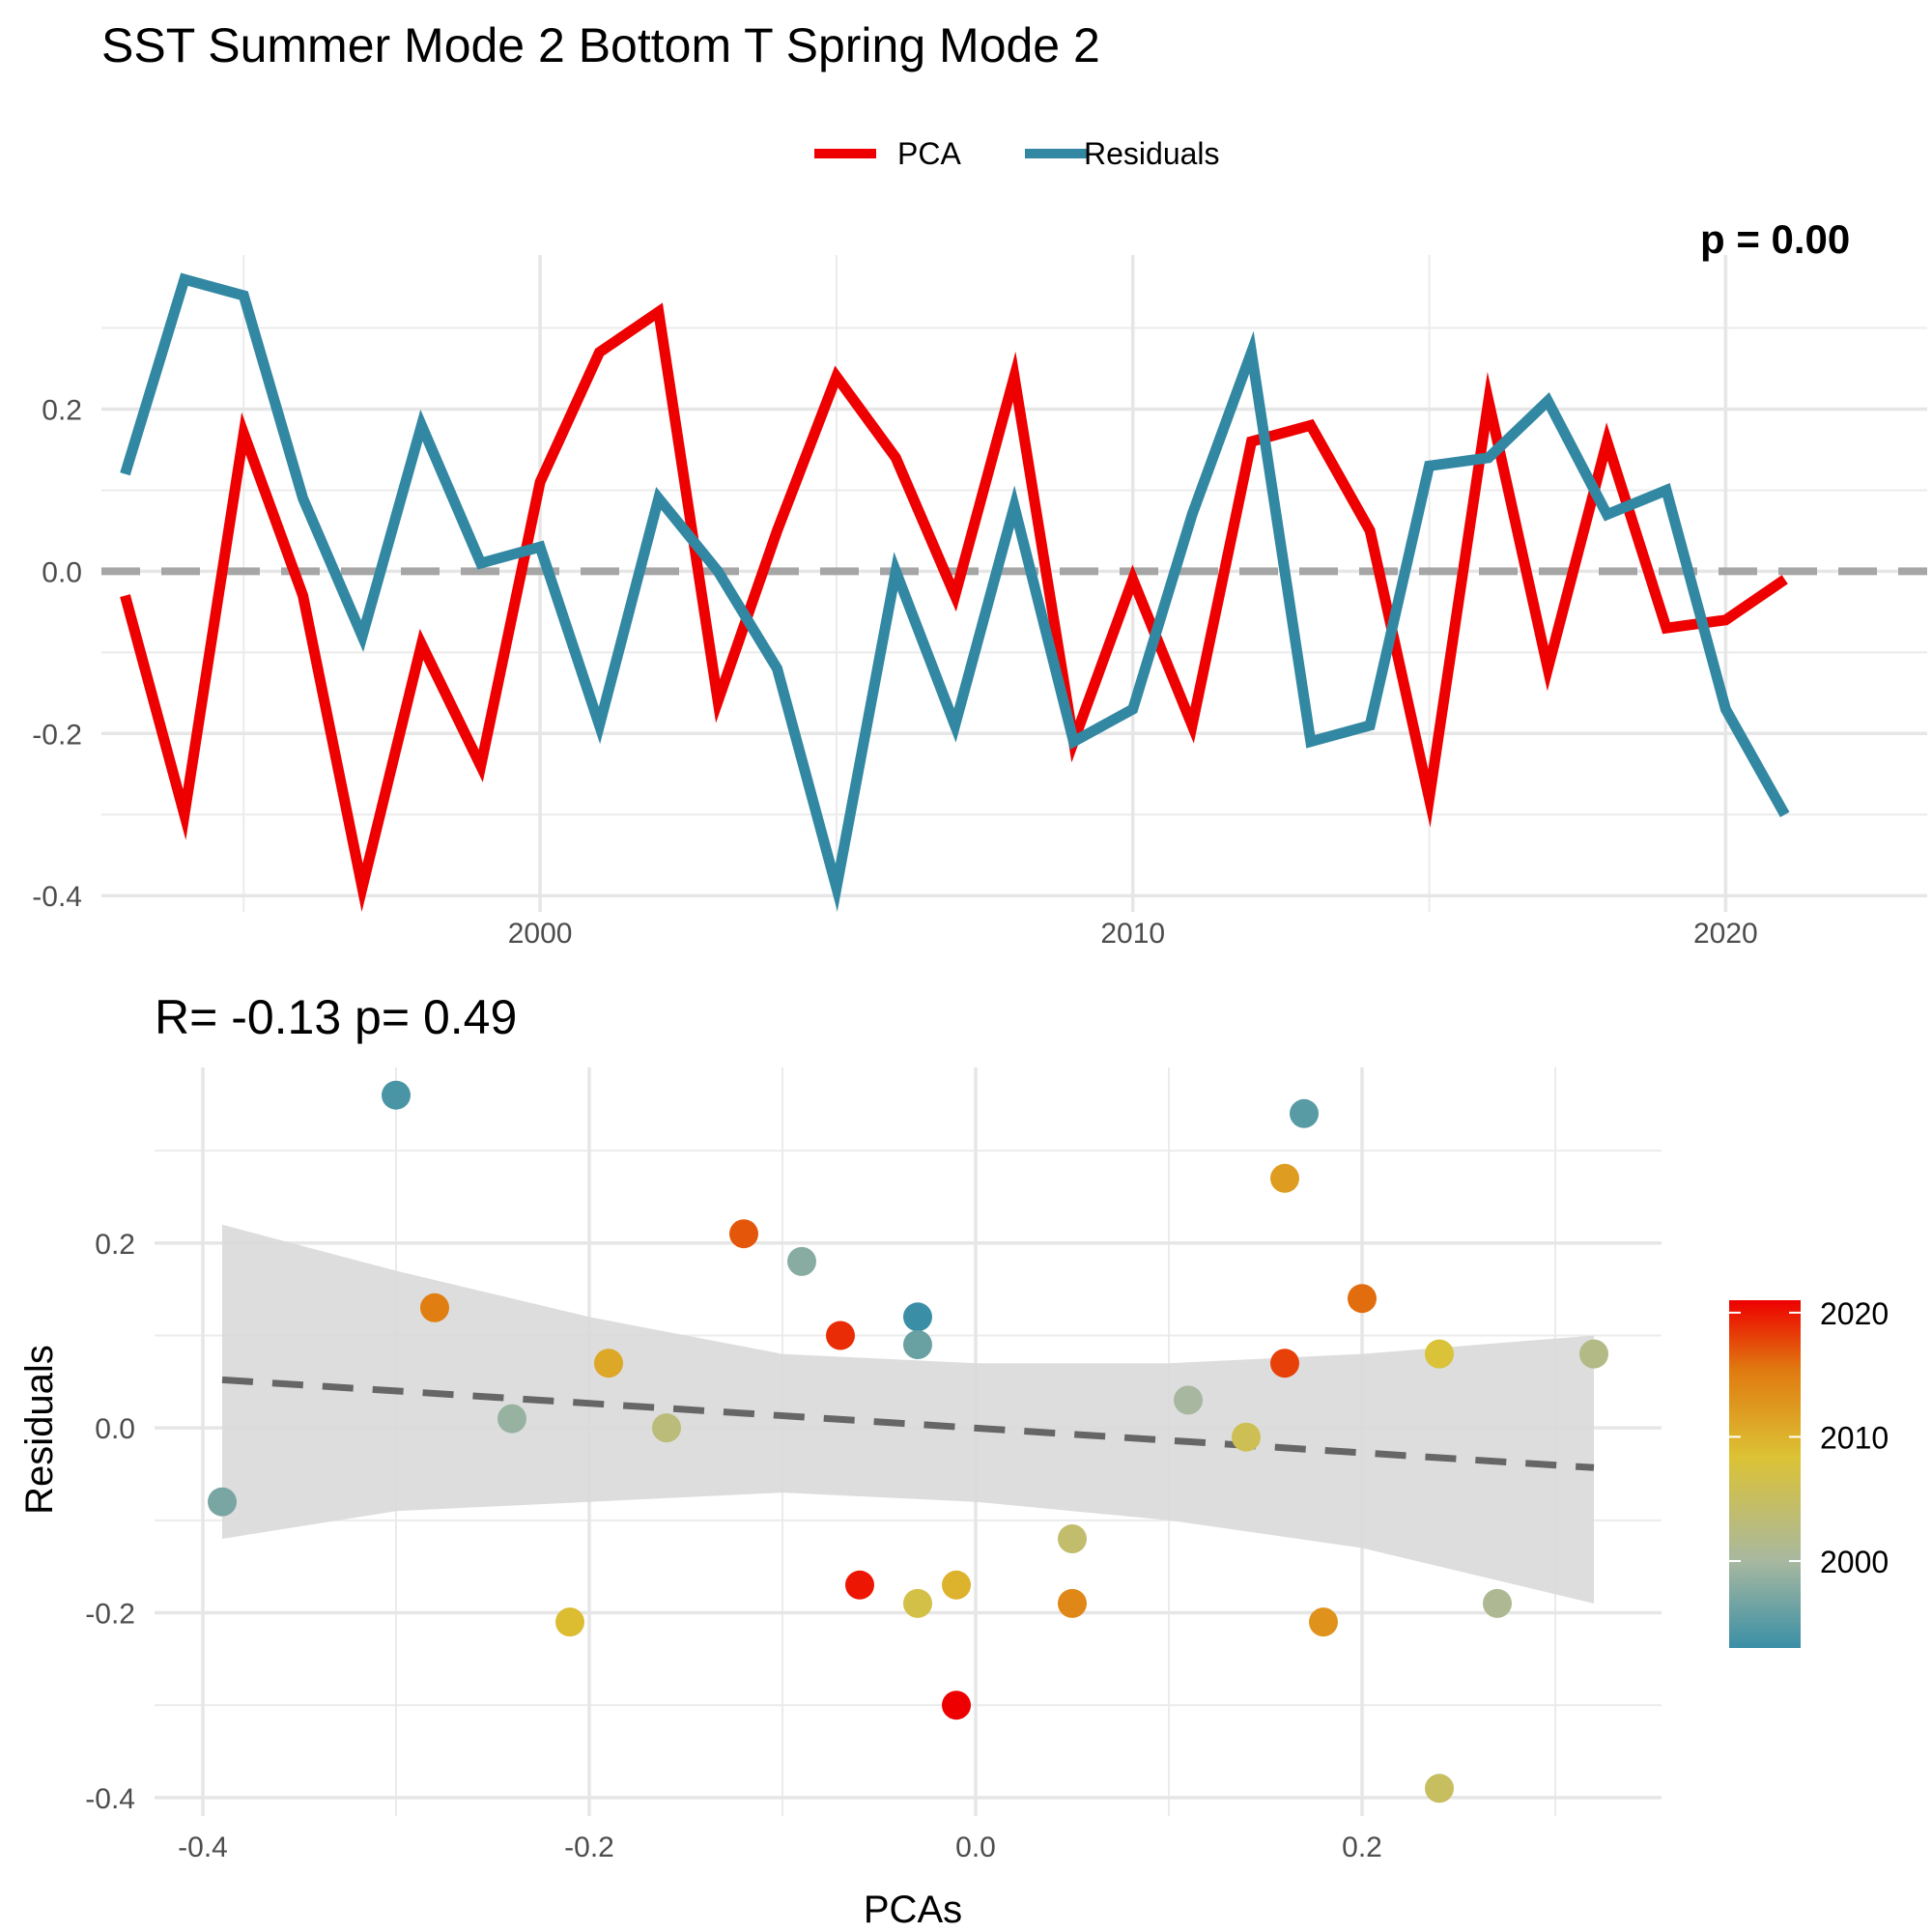 The height and width of the screenshot is (1932, 1932). I want to click on scatter-xtick-label: -0.4, so click(203, 1847).